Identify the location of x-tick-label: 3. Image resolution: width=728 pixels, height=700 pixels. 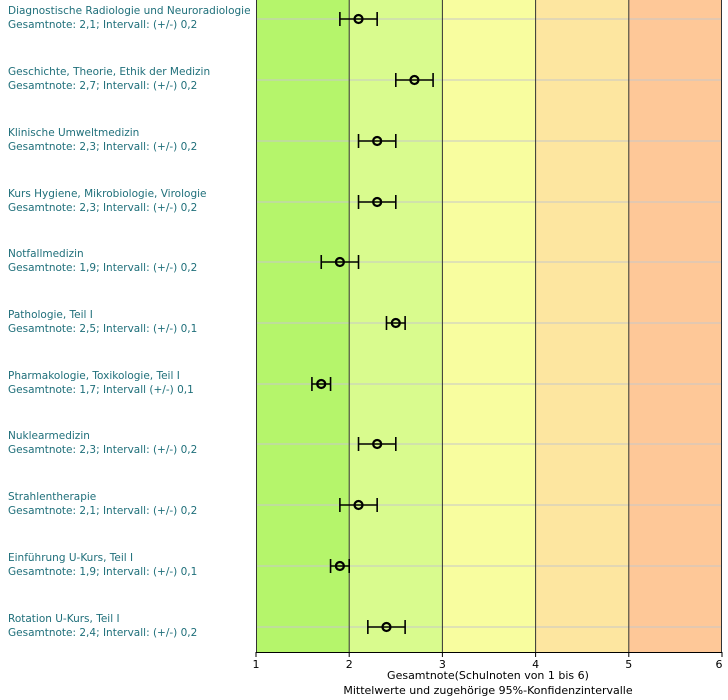
(442, 664).